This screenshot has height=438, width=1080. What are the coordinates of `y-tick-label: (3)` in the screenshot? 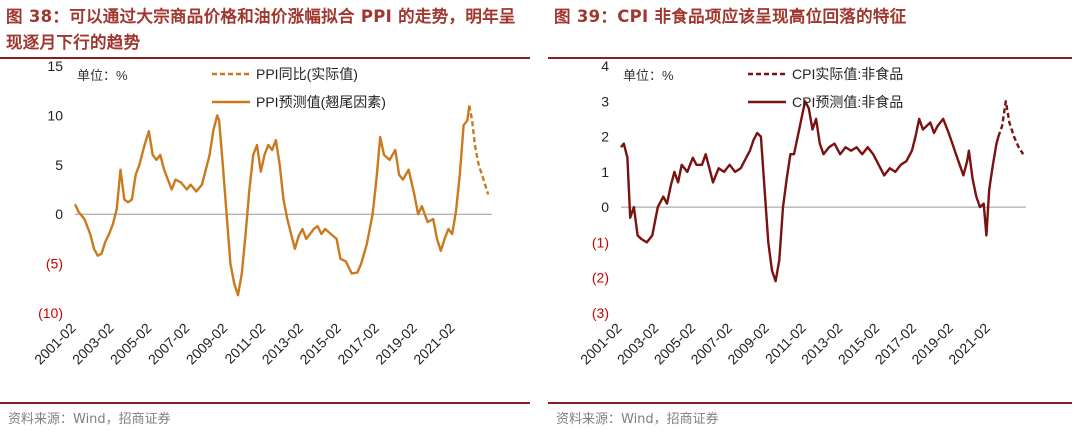 It's located at (600, 313).